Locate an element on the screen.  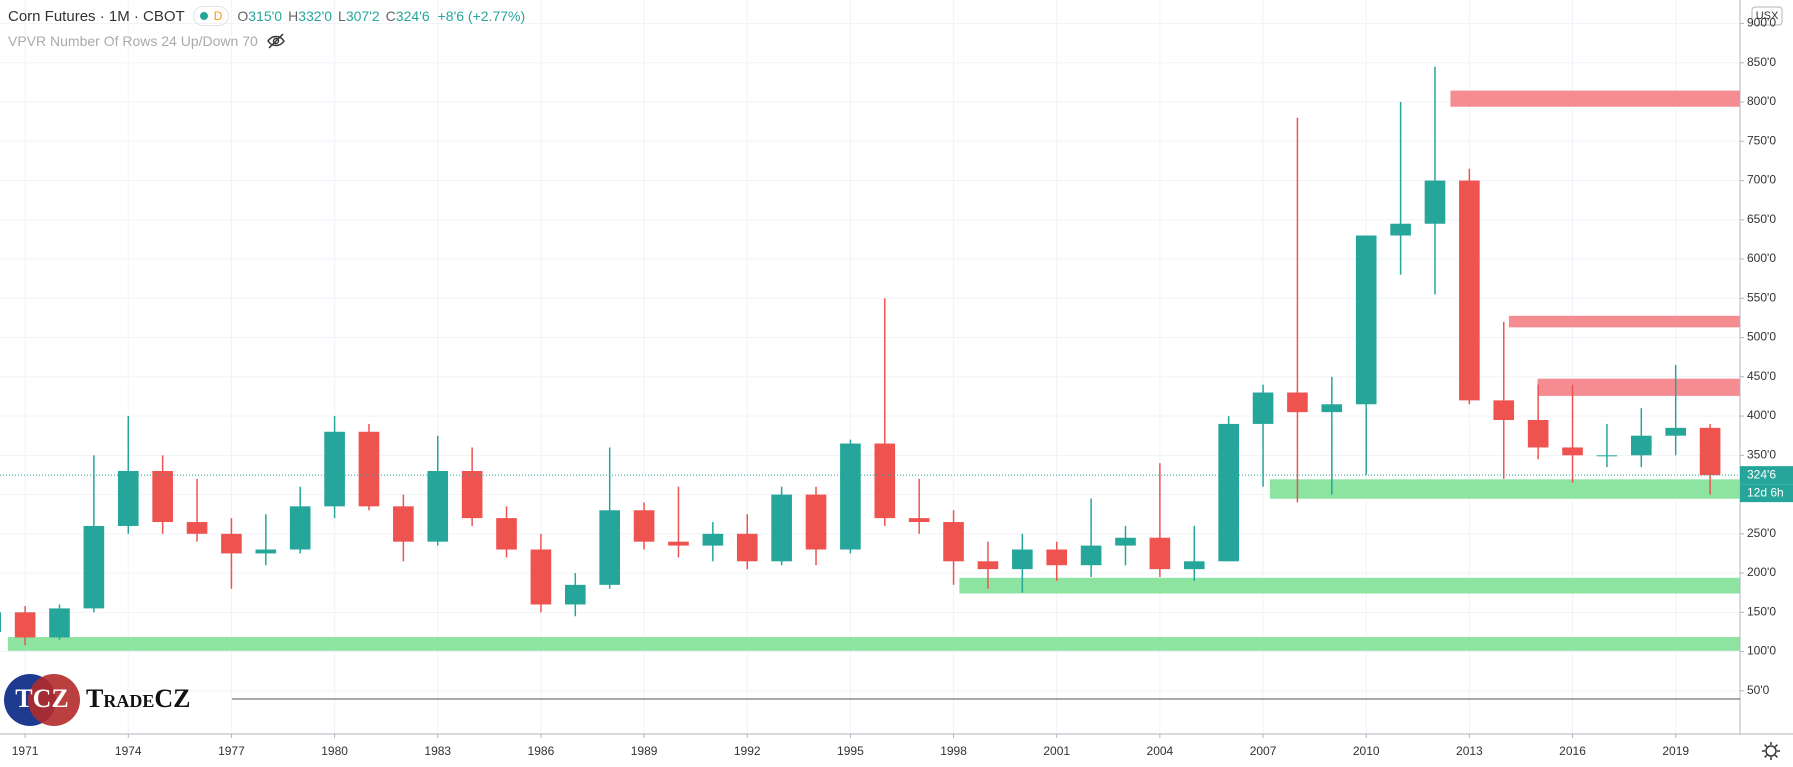
last-price-label: 324'6 is located at coordinates (1761, 474).